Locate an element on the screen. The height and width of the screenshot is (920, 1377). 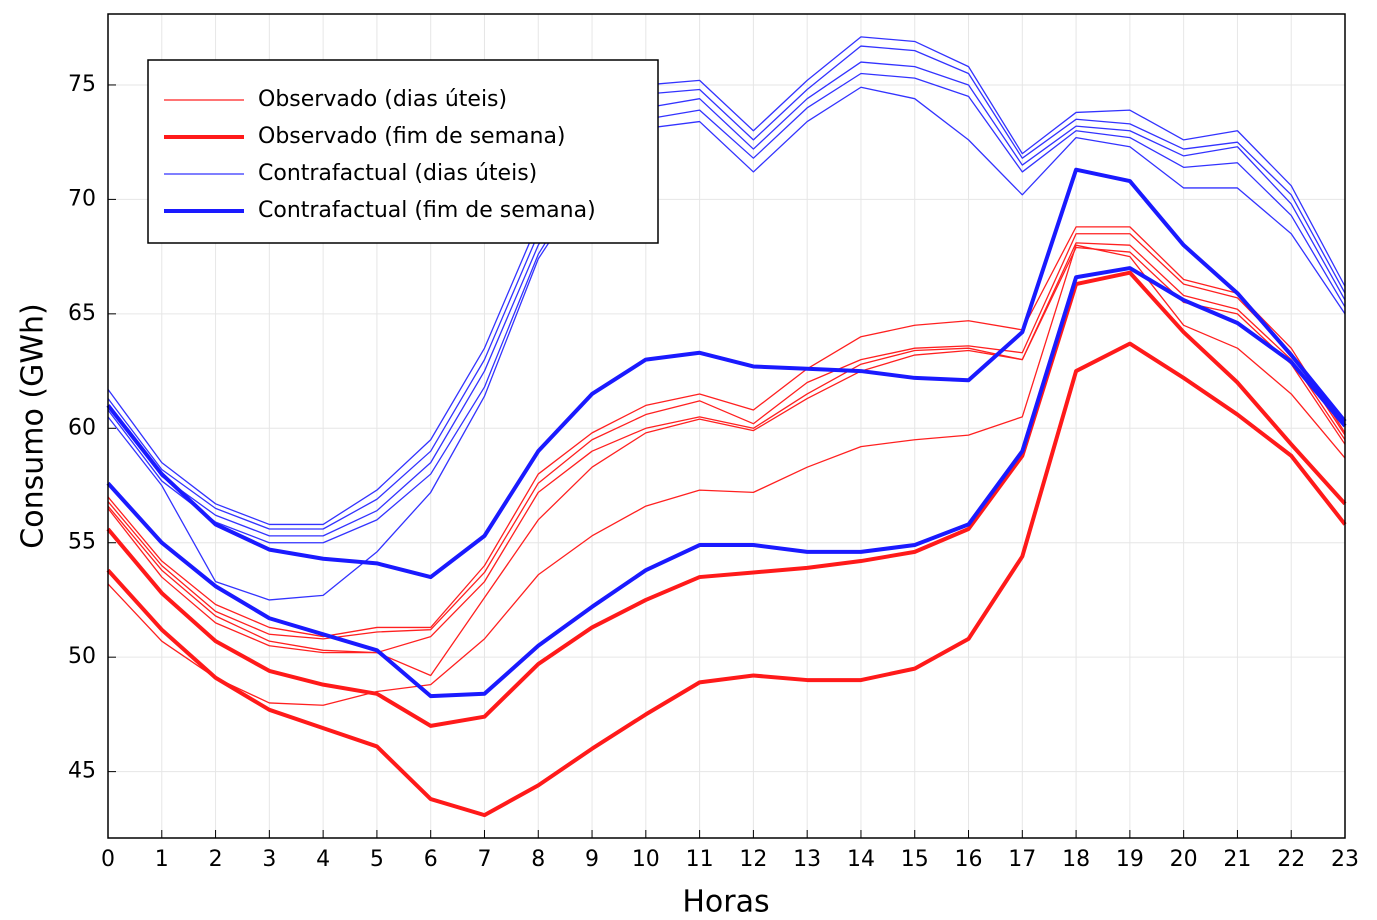
x-tick-label: 5 is located at coordinates (377, 859).